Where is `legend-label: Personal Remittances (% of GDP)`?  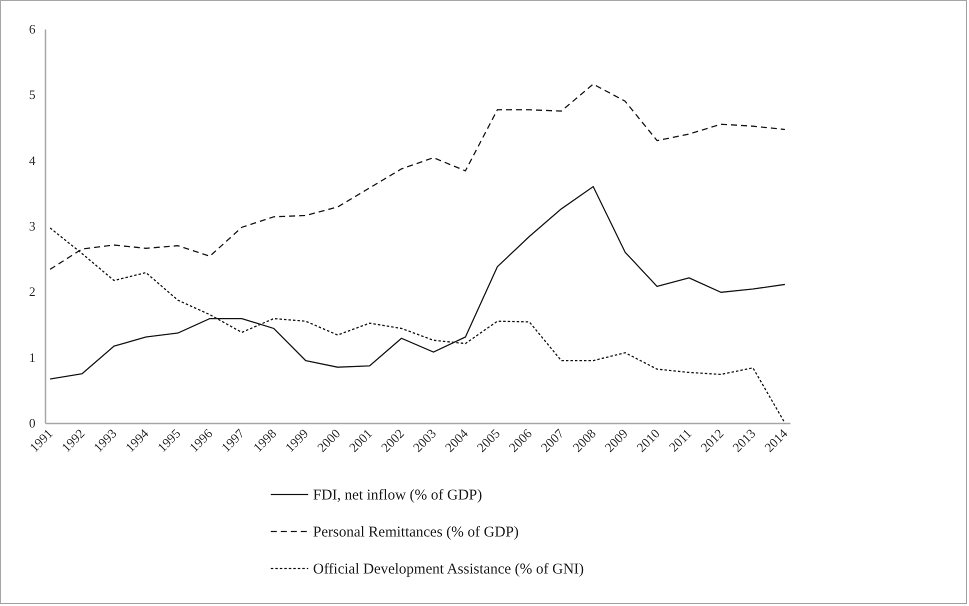
legend-label: Personal Remittances (% of GDP) is located at coordinates (416, 532).